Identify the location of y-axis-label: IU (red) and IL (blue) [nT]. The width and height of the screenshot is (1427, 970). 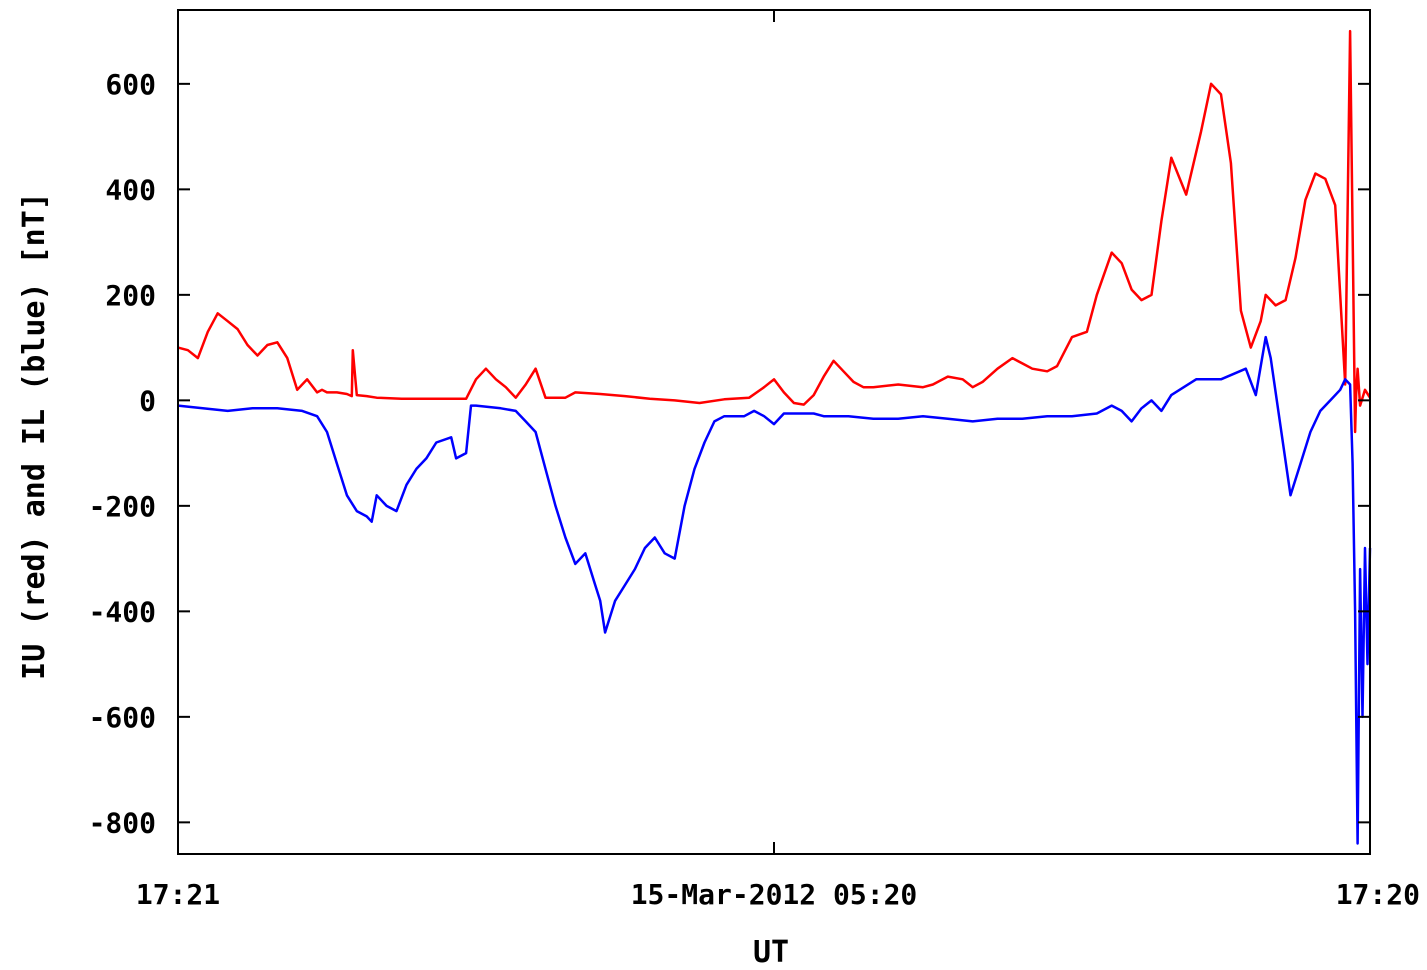
(34, 436).